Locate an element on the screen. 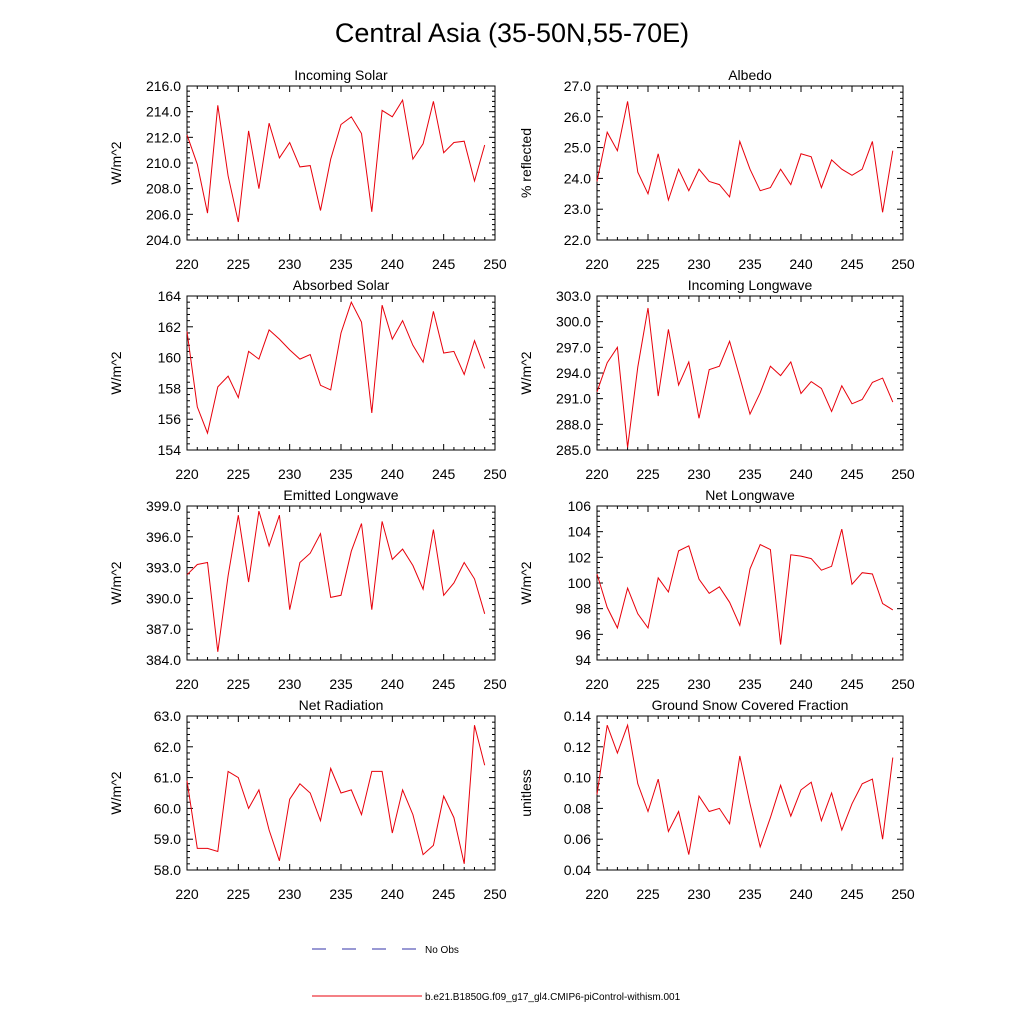 This screenshot has height=1024, width=1024. y-tick-label: 96 is located at coordinates (583, 634).